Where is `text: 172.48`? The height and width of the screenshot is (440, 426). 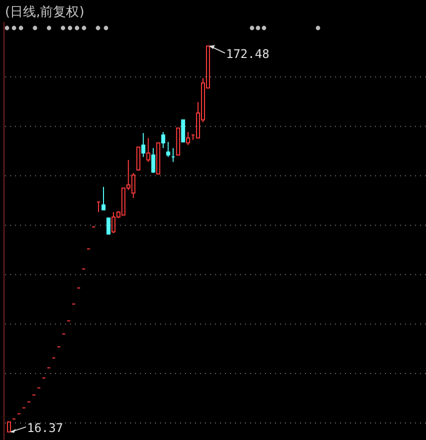 text: 172.48 is located at coordinates (248, 54).